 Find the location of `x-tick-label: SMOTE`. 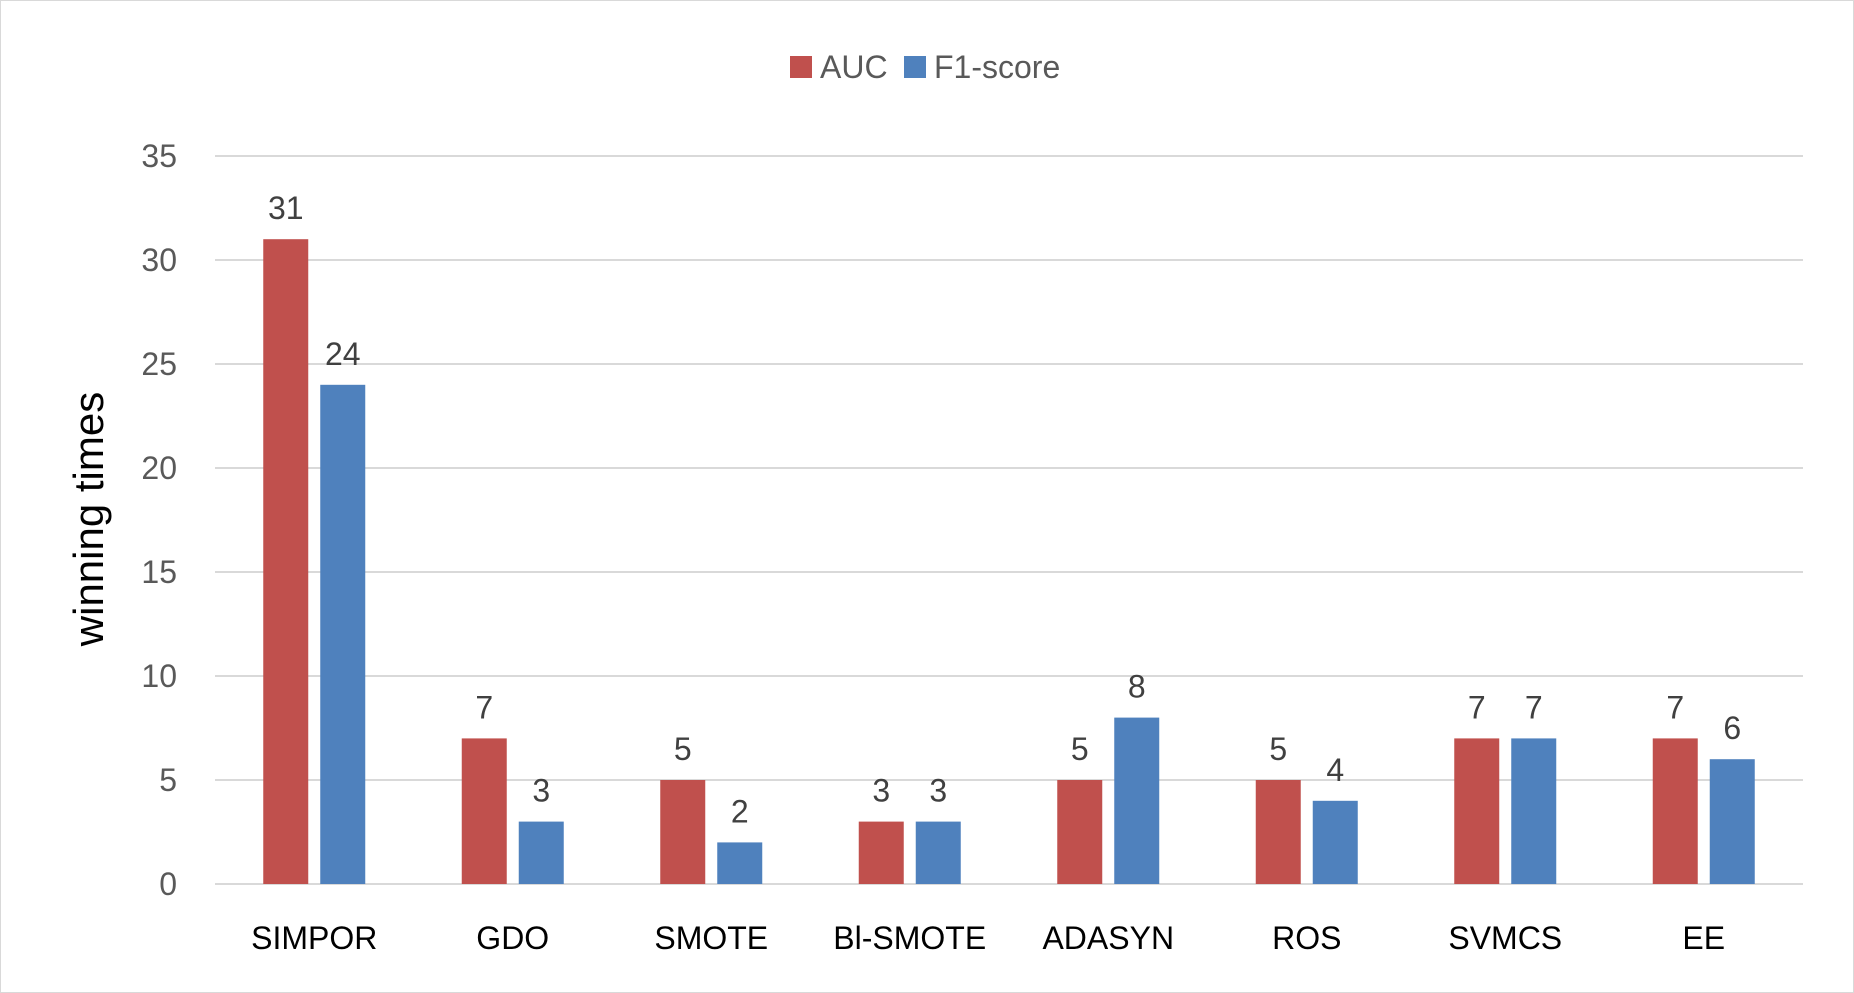

x-tick-label: SMOTE is located at coordinates (711, 938).